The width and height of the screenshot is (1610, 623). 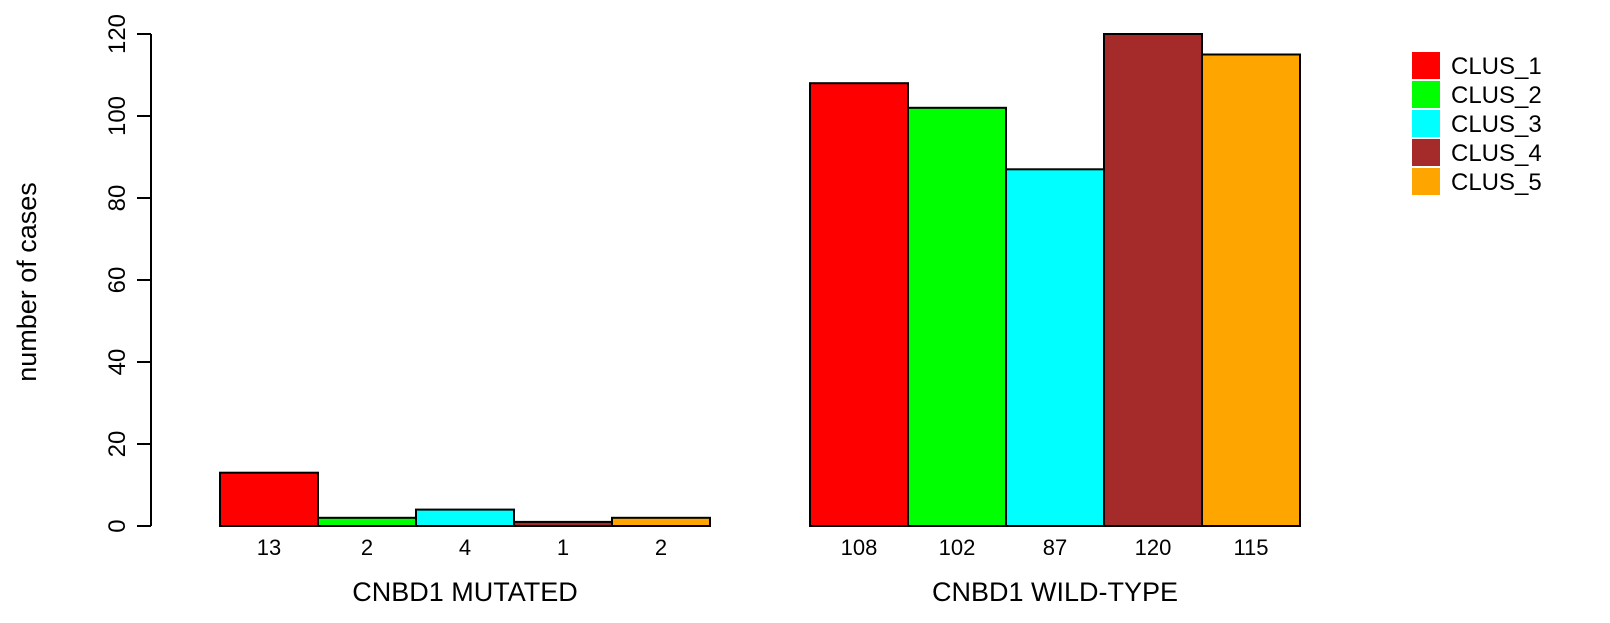 I want to click on bar-value-label: 13, so click(x=269, y=547).